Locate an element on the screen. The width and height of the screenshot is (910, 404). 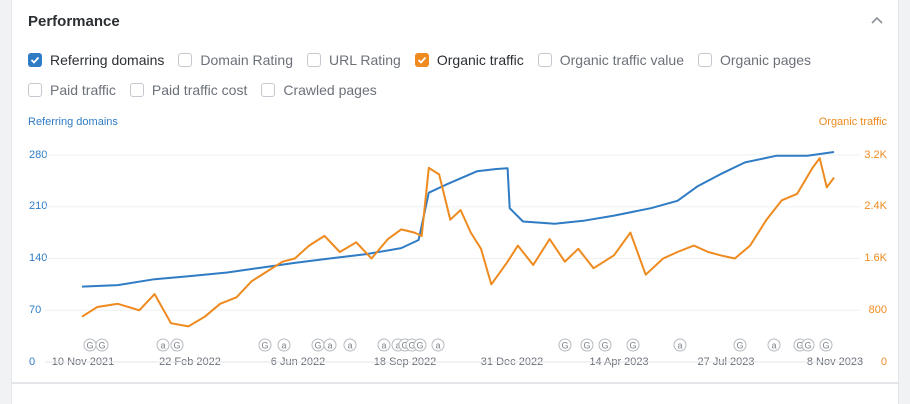
left-tick: 140 is located at coordinates (38, 258).